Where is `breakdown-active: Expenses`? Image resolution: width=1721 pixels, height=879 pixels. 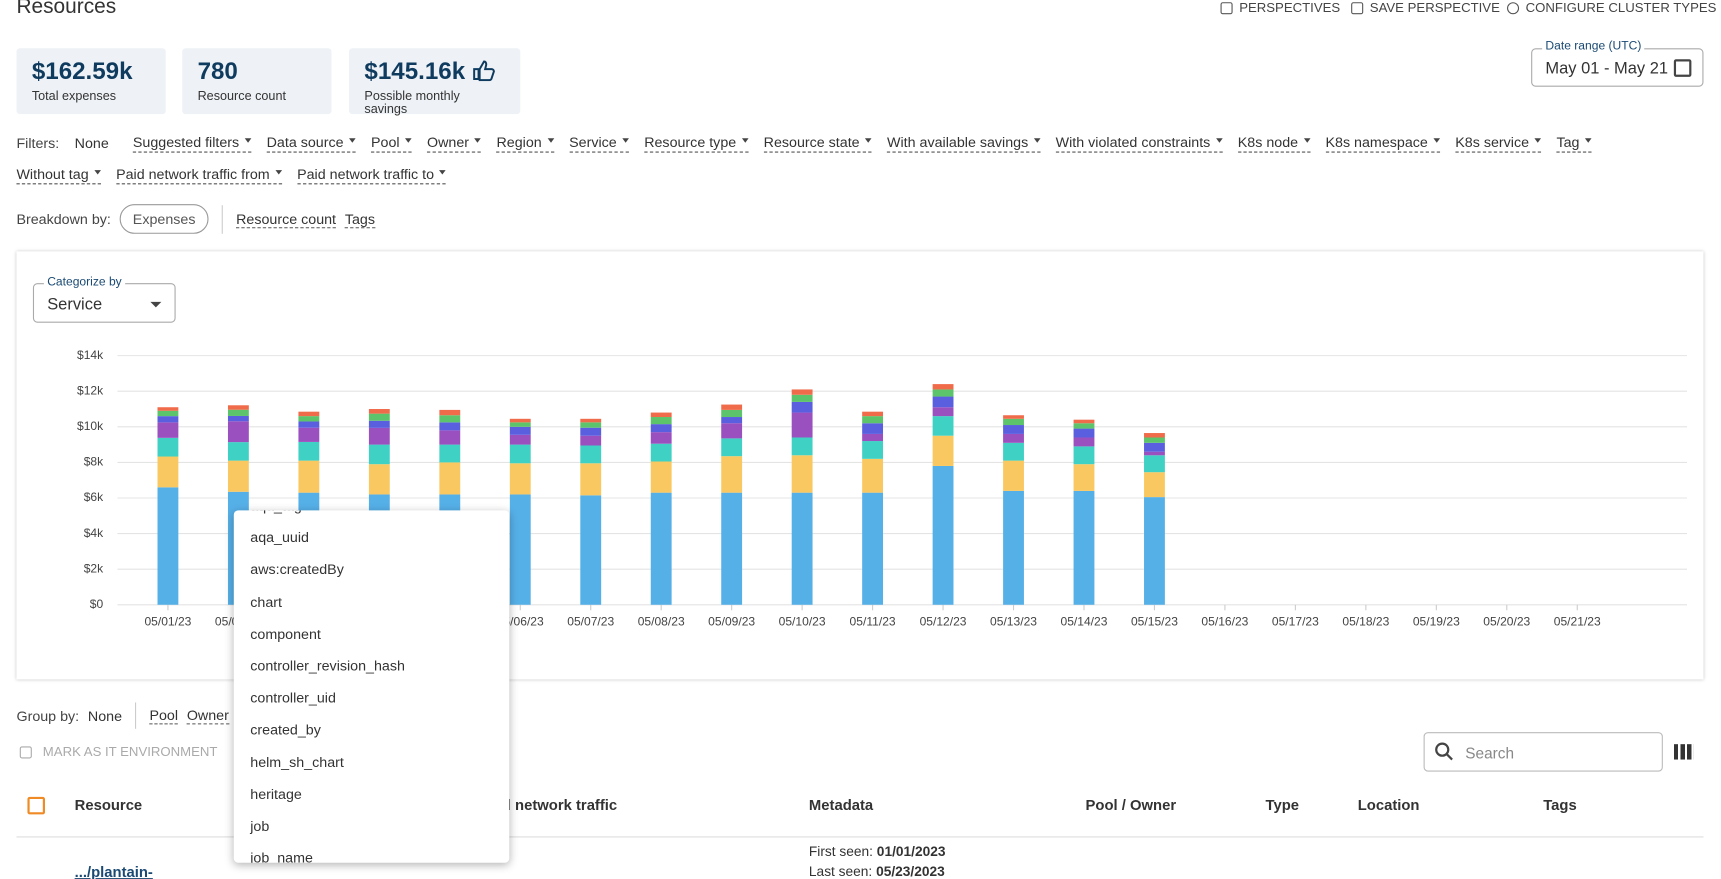 breakdown-active: Expenses is located at coordinates (164, 219).